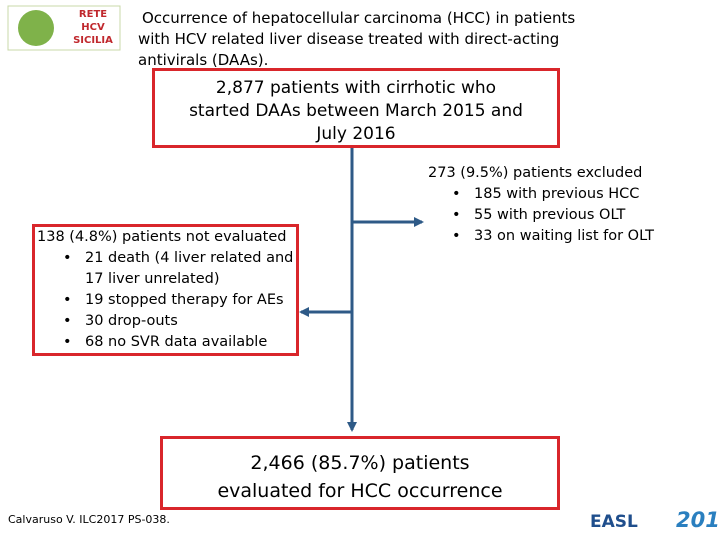 The image size is (720, 540). Describe the element at coordinates (698, 520) in the screenshot. I see `logo-right-year: 2017` at that location.